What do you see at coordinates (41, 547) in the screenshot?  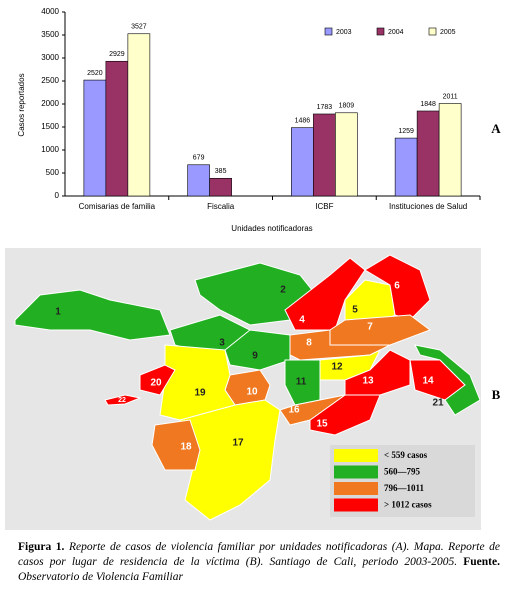 I see `caption-label: Figura 1.` at bounding box center [41, 547].